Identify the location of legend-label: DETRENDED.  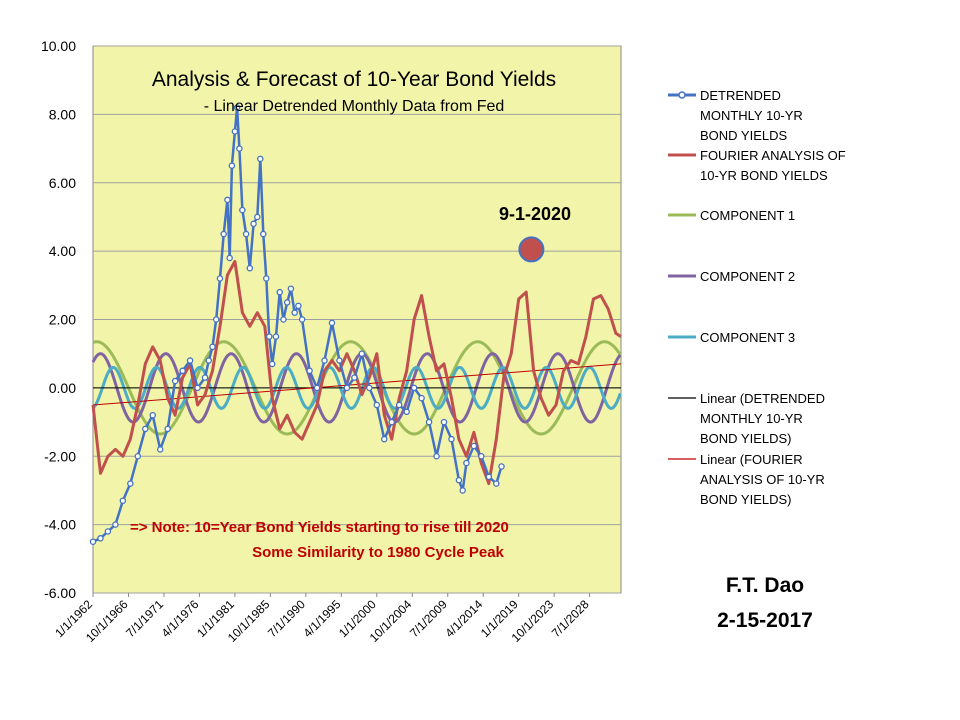
(740, 95).